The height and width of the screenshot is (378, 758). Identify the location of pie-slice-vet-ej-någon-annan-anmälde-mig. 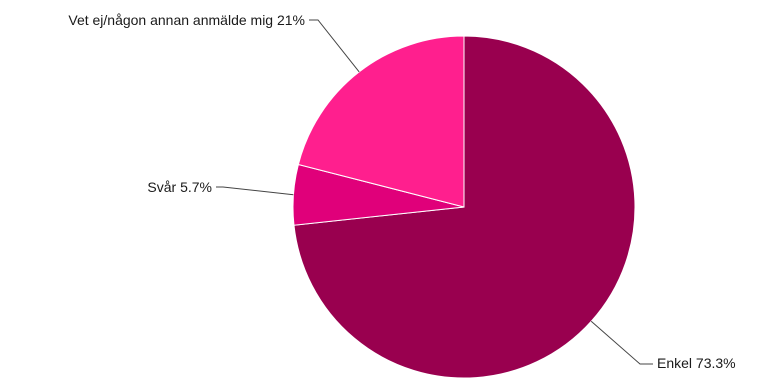
(381, 121).